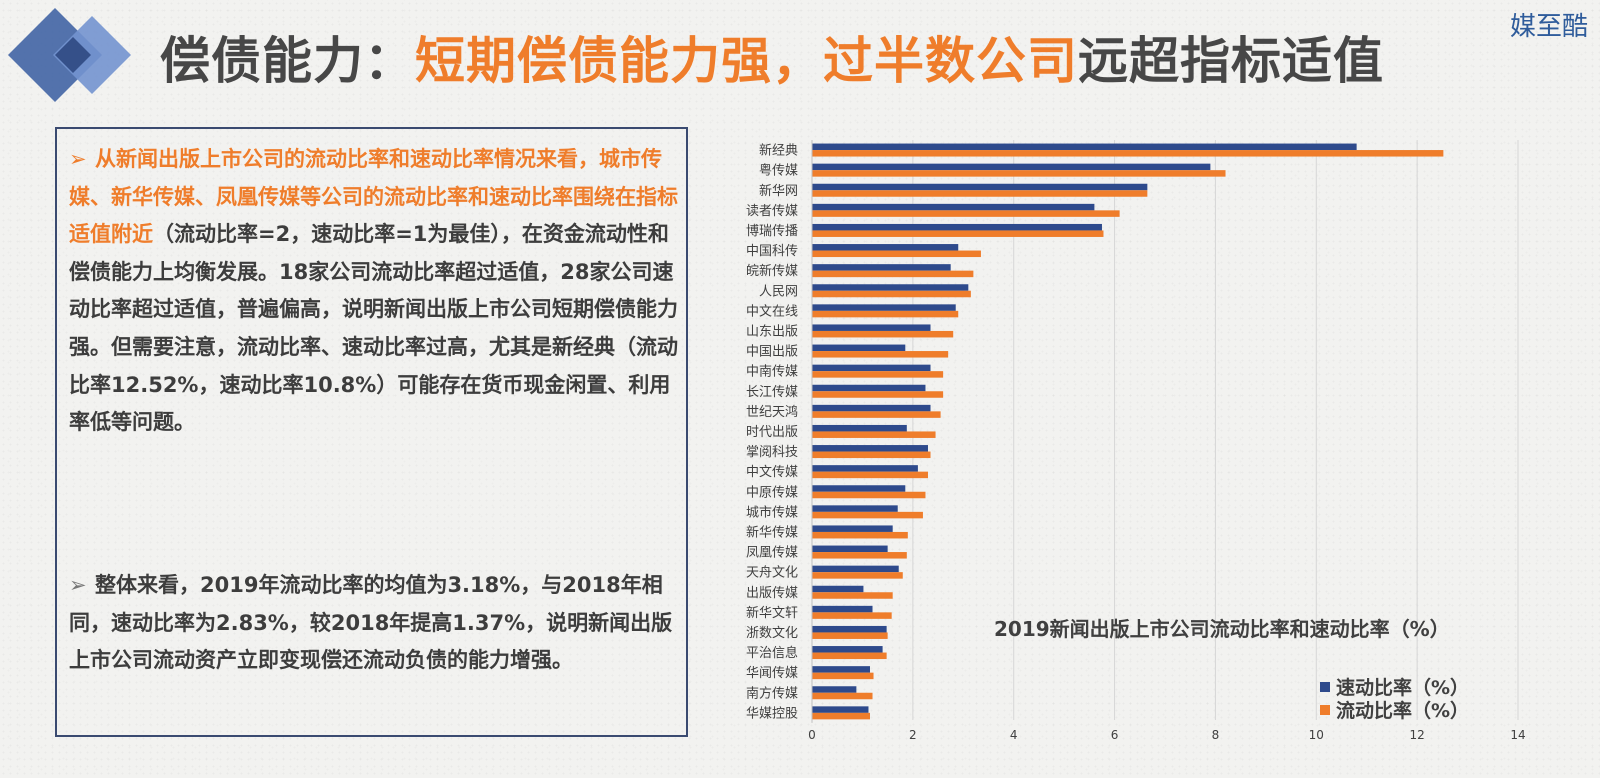 The width and height of the screenshot is (1600, 778). What do you see at coordinates (772, 412) in the screenshot?
I see `category-label: 世纪天鸿` at bounding box center [772, 412].